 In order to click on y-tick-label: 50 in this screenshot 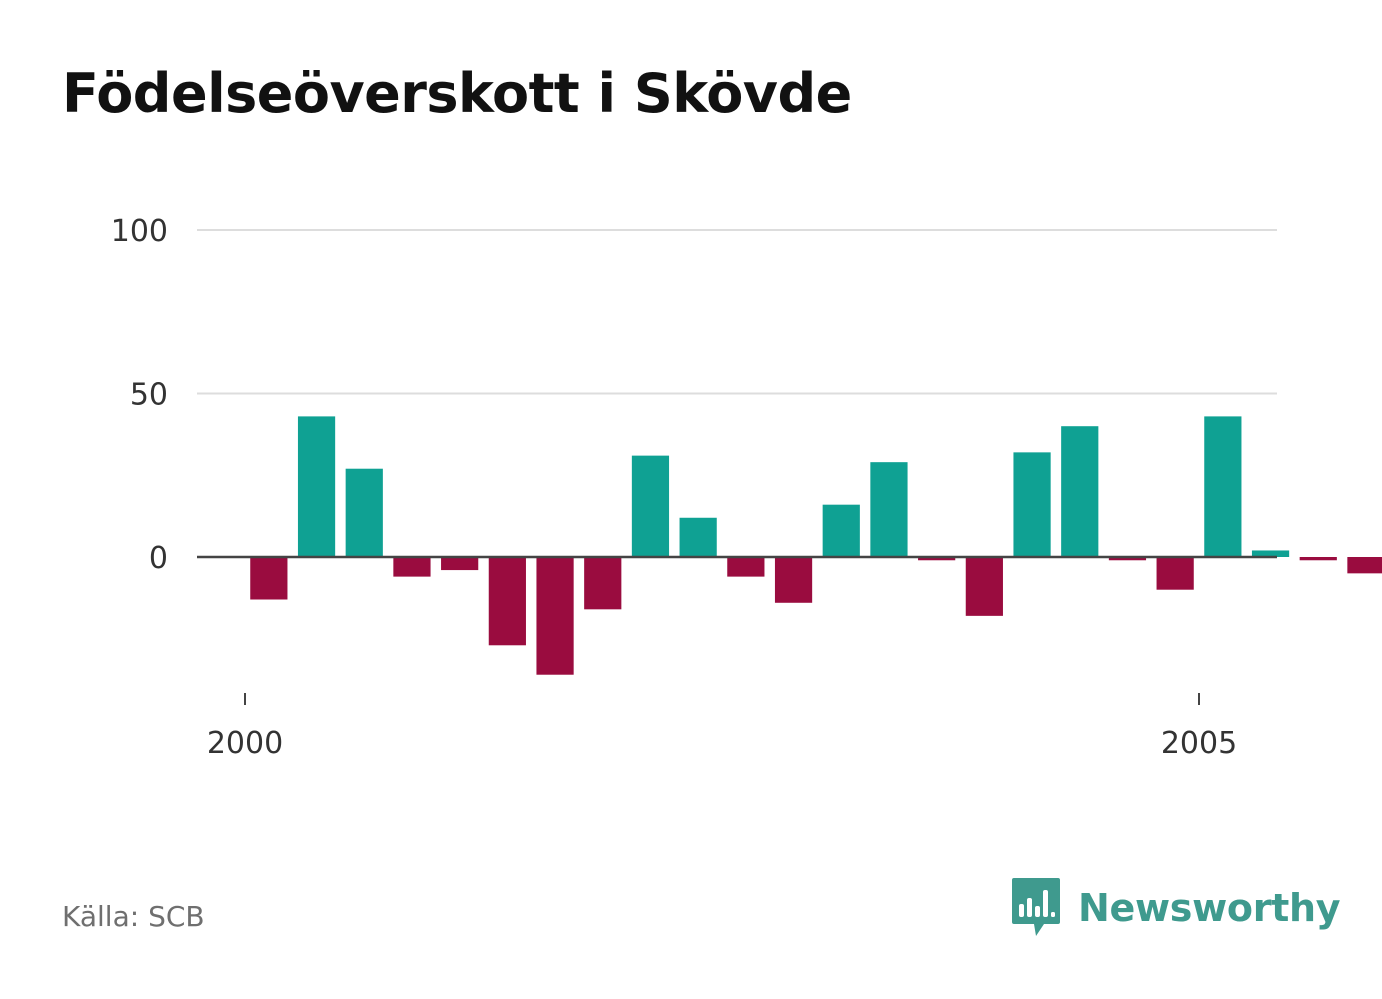, I will do `click(149, 395)`.